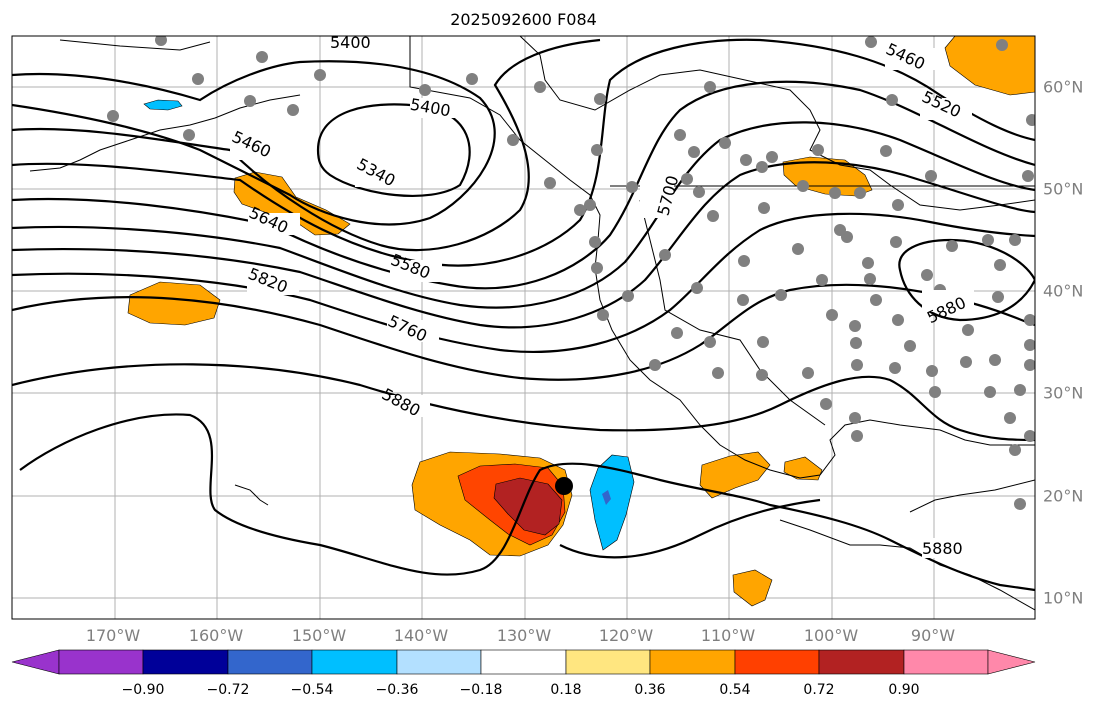 Image resolution: width=1105 pixels, height=712 pixels. I want to click on contour-5880-main, so click(523, 402).